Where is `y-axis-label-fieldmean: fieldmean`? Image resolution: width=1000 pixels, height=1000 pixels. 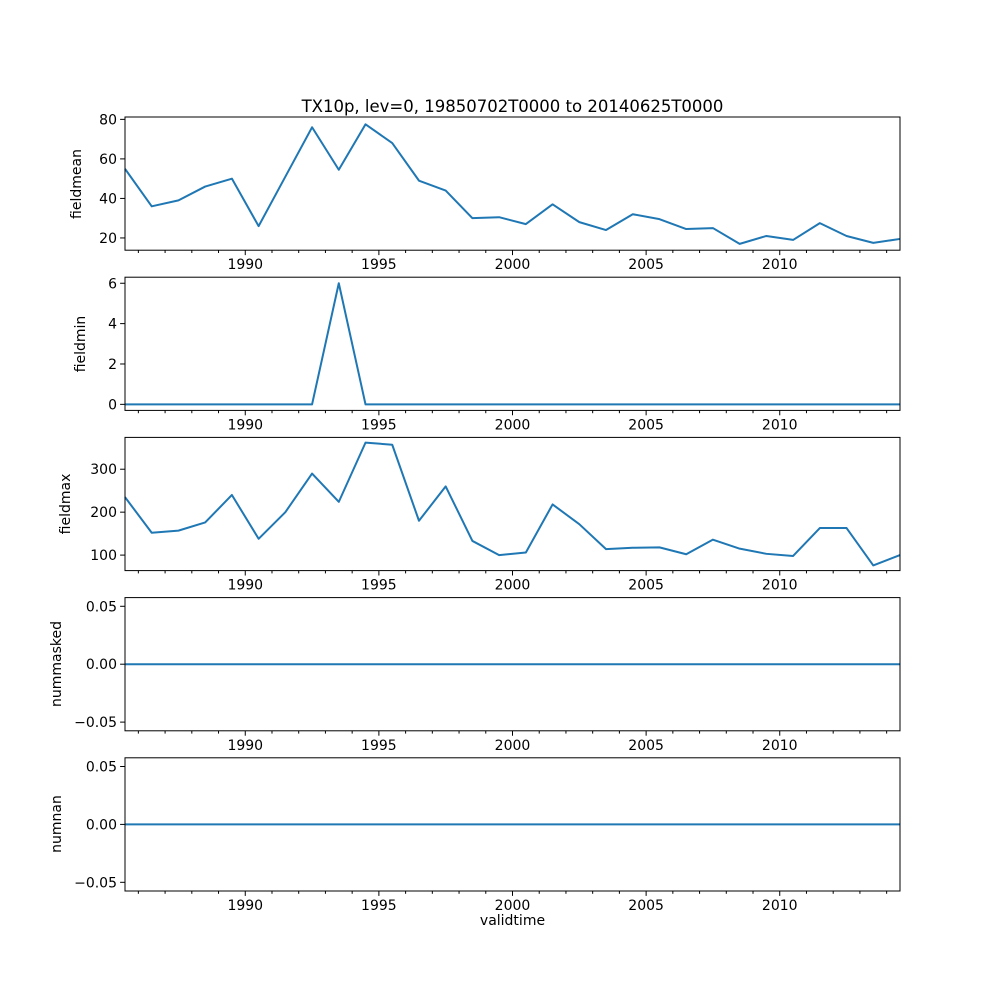
y-axis-label-fieldmean: fieldmean is located at coordinates (77, 183).